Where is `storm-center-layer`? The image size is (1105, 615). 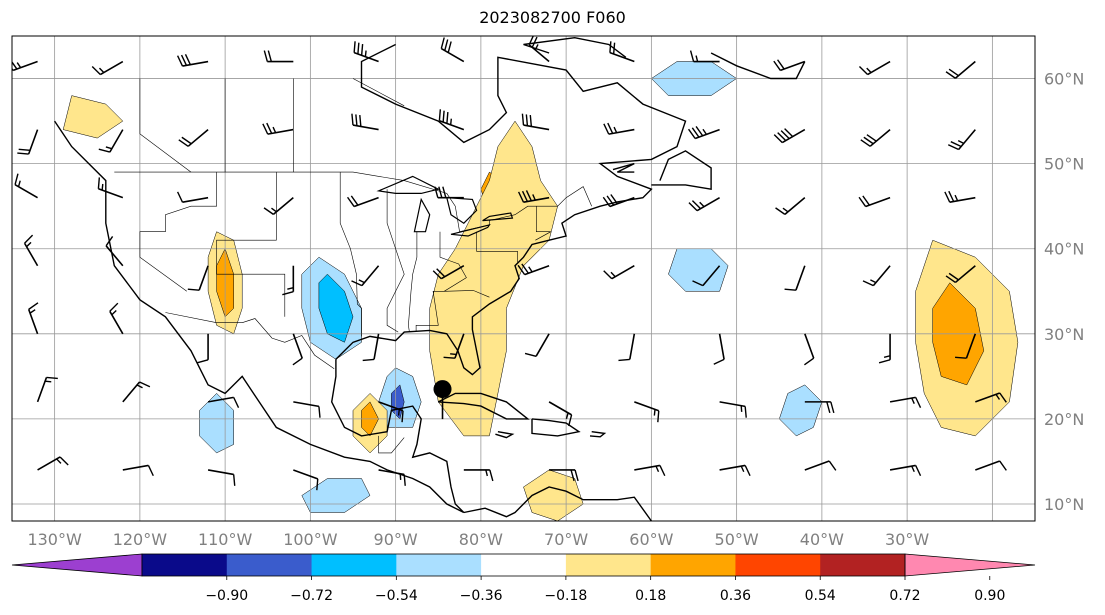
storm-center-layer is located at coordinates (442, 400).